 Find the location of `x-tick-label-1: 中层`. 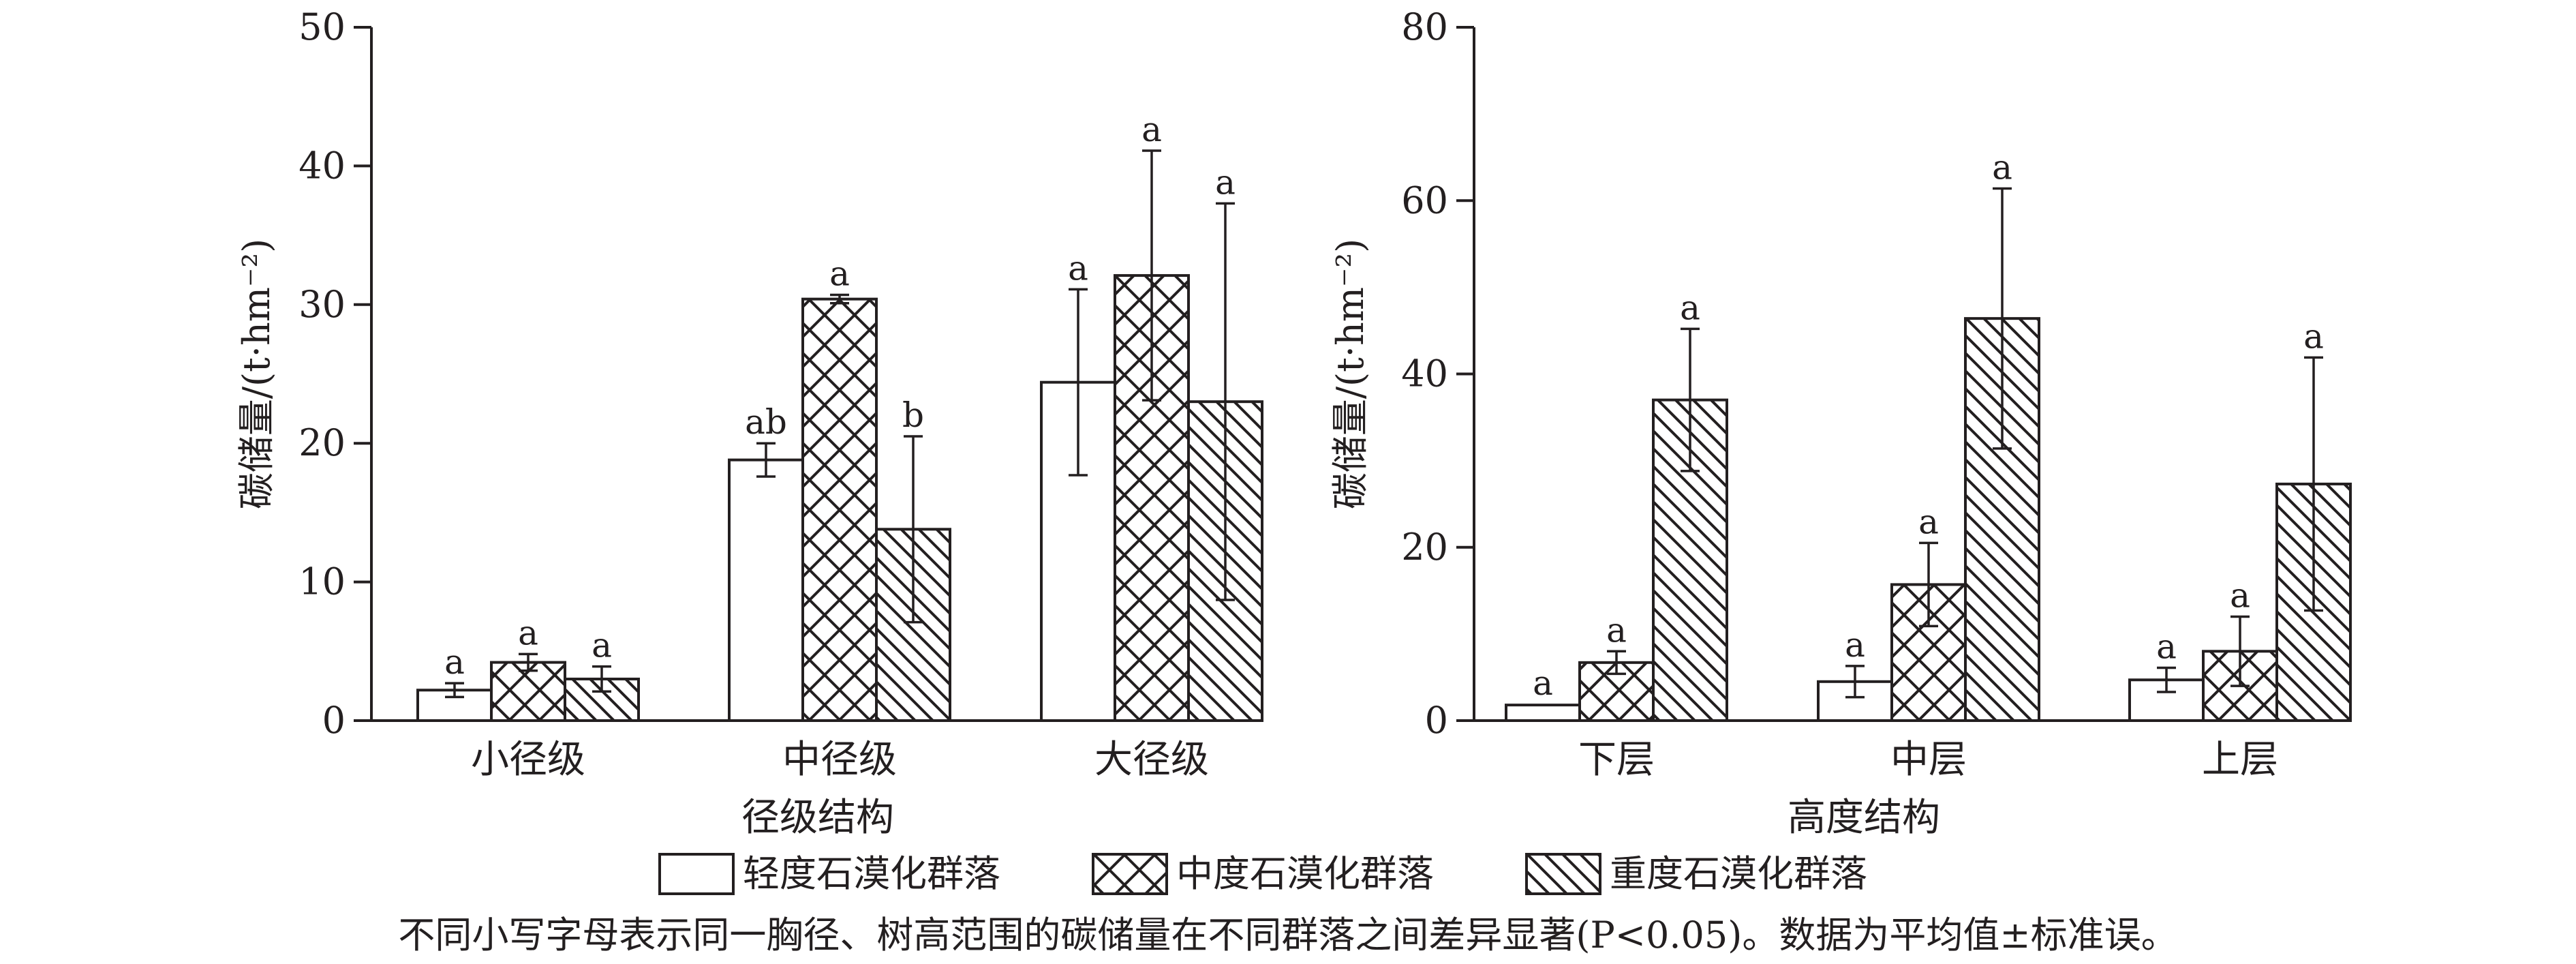

x-tick-label-1: 中层 is located at coordinates (1929, 760).